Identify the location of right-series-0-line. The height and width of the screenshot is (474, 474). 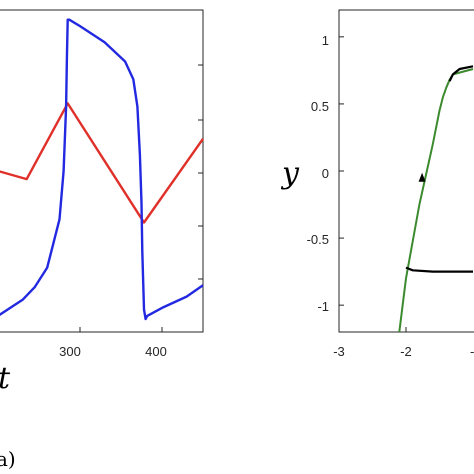
(436, 200).